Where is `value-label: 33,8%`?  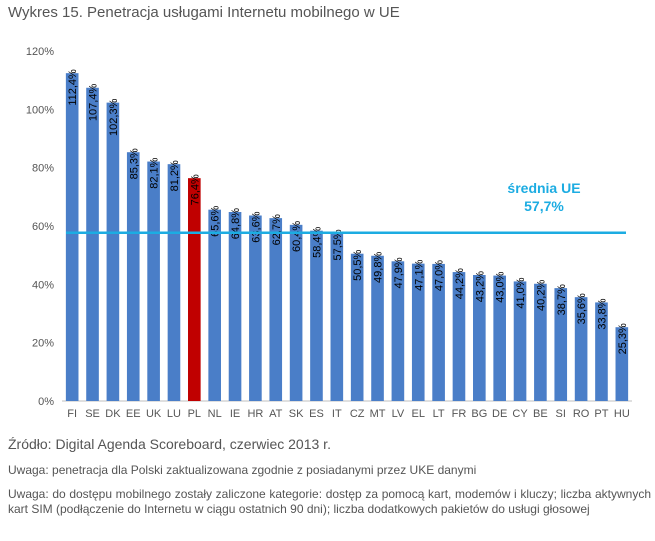 value-label: 33,8% is located at coordinates (602, 313).